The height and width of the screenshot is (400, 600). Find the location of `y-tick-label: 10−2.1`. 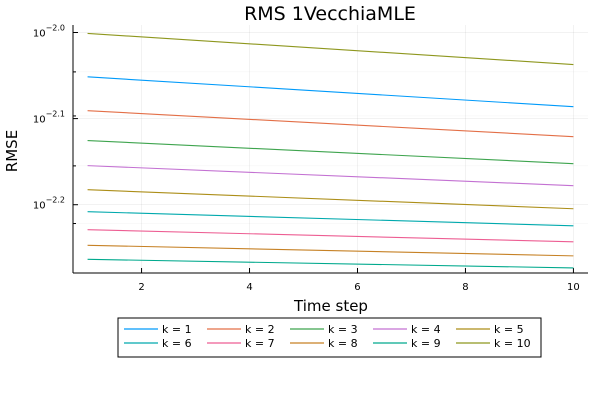

y-tick-label: 10−2.1 is located at coordinates (49, 118).